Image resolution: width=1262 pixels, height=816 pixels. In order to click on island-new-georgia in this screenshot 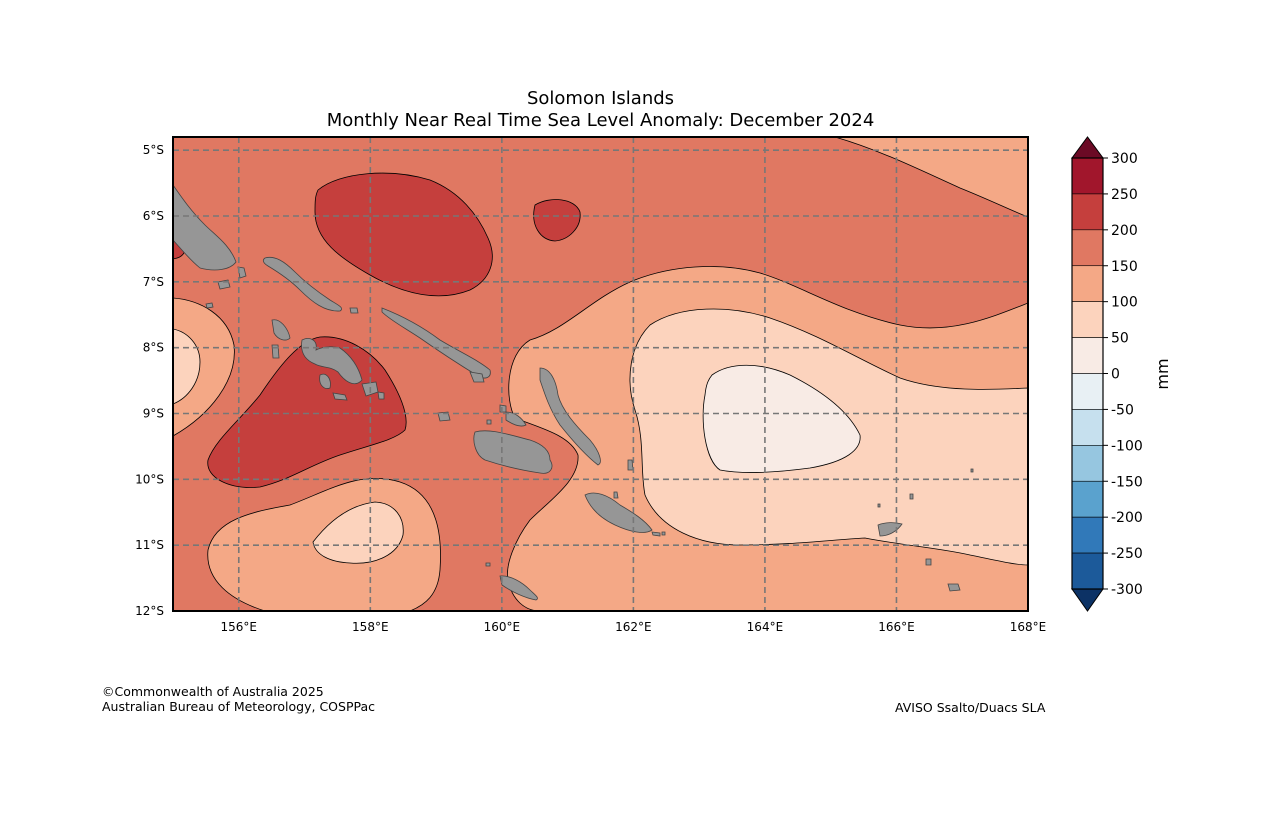, I will do `click(332, 361)`.